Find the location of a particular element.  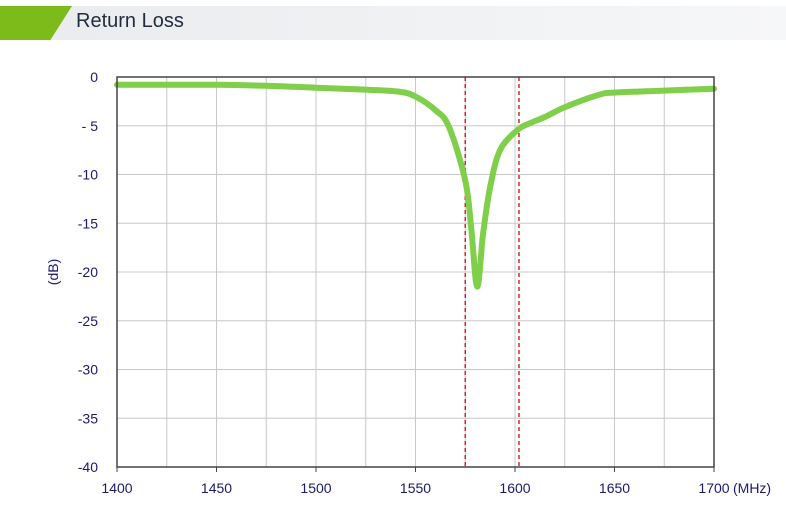

y-tick-label: -10 is located at coordinates (88, 175).